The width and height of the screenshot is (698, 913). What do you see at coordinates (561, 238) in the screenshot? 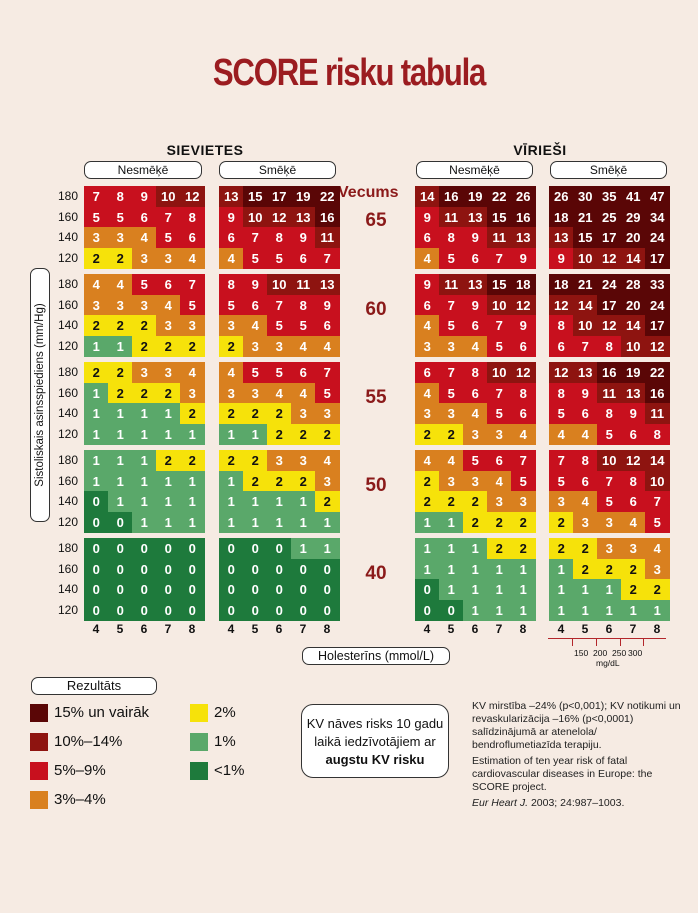
I see `risk-cell: 13` at bounding box center [561, 238].